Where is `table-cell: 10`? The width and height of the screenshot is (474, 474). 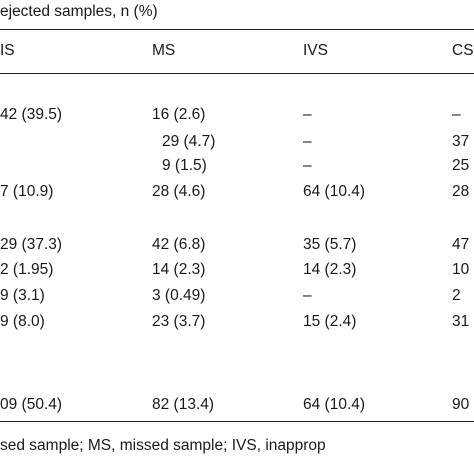 table-cell: 10 is located at coordinates (461, 269).